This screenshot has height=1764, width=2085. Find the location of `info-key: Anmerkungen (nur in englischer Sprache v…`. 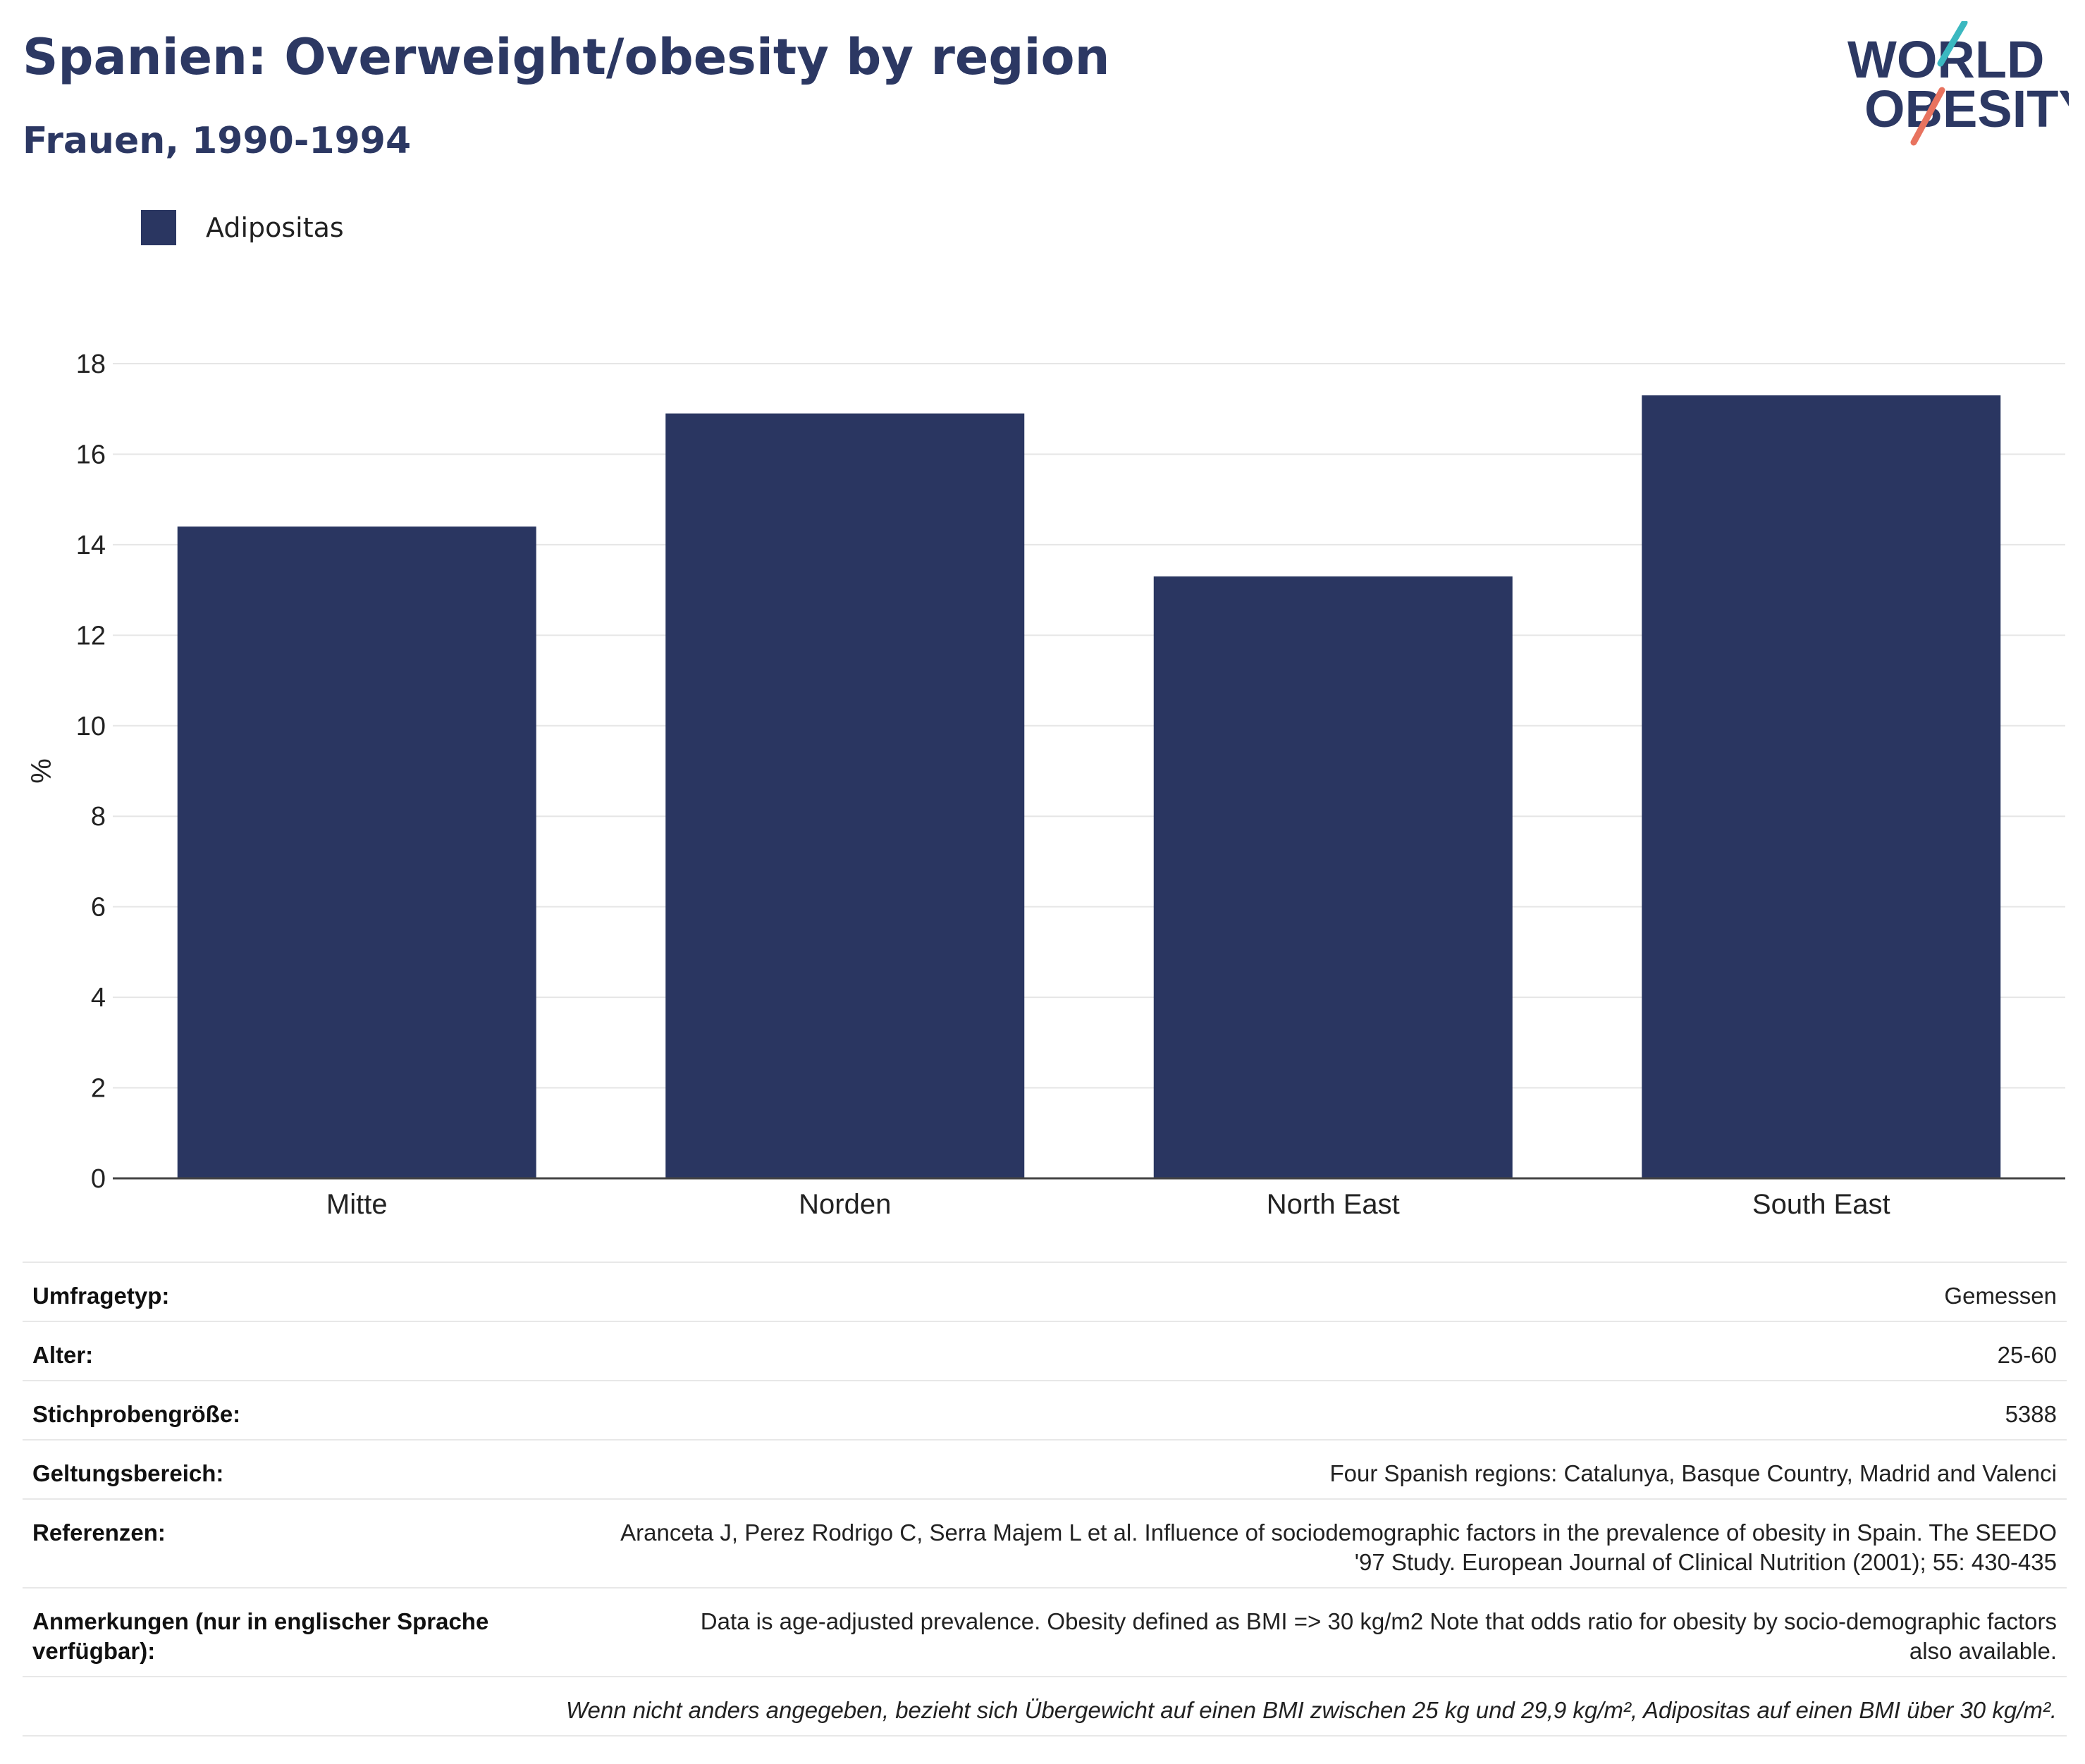

info-key: Anmerkungen (nur in englischer Sprache v… is located at coordinates (286, 1636).